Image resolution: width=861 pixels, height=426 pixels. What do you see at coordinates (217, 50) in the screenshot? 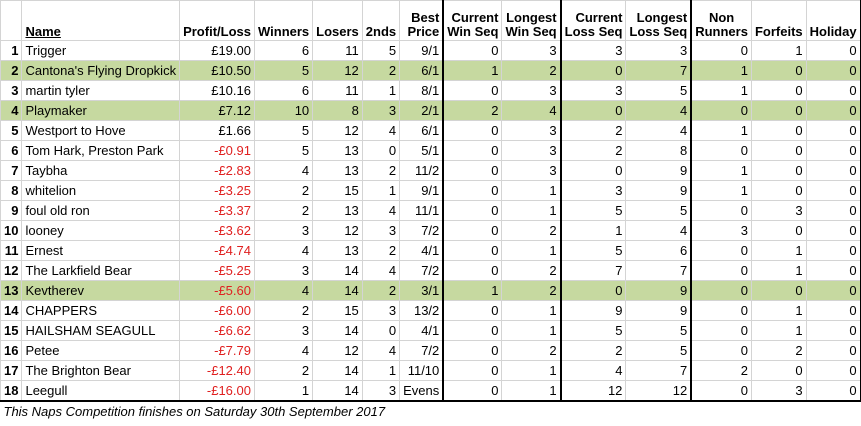
I see `row-profit-loss: £19.00` at bounding box center [217, 50].